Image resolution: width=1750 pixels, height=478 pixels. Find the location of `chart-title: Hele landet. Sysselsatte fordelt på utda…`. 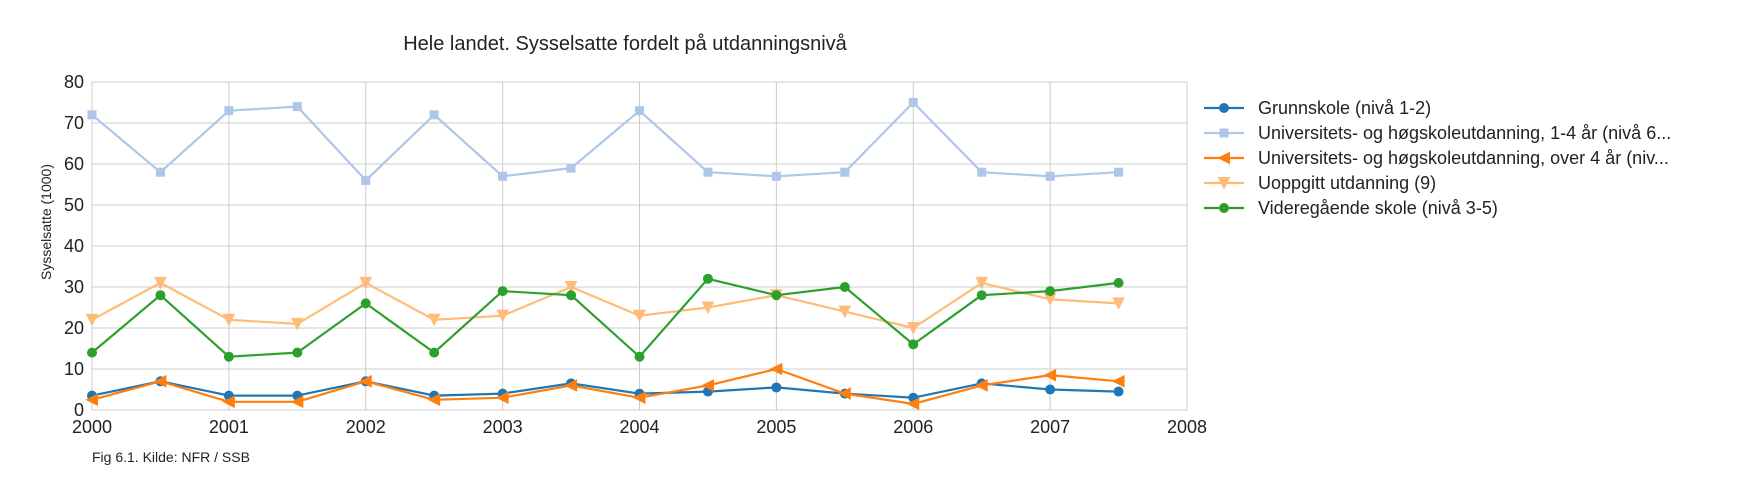

chart-title: Hele landet. Sysselsatte fordelt på utda… is located at coordinates (625, 44).